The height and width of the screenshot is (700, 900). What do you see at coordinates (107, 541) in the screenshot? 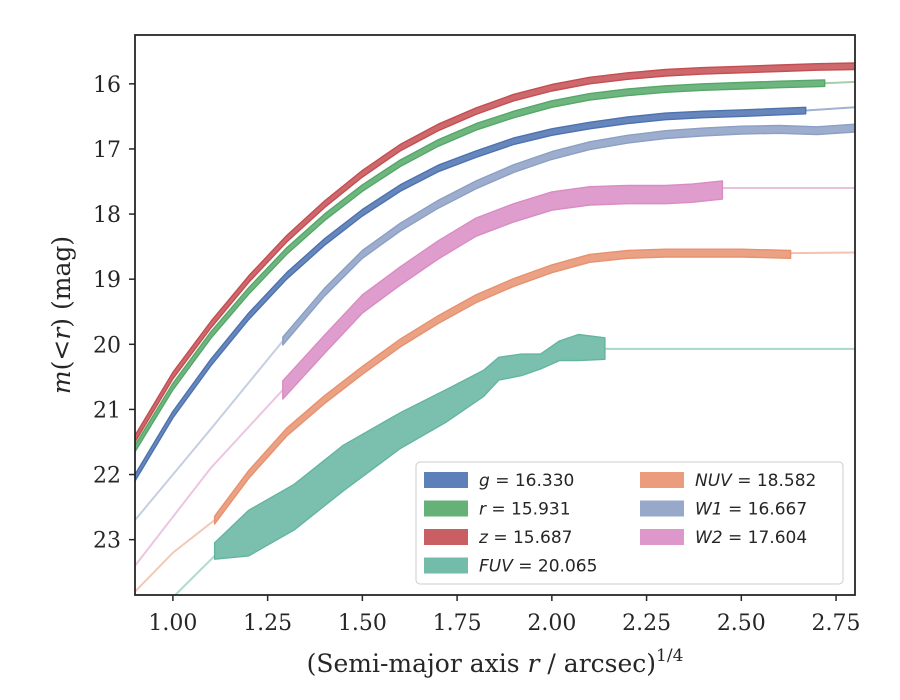
I see `y-tick-label: 23` at bounding box center [107, 541].